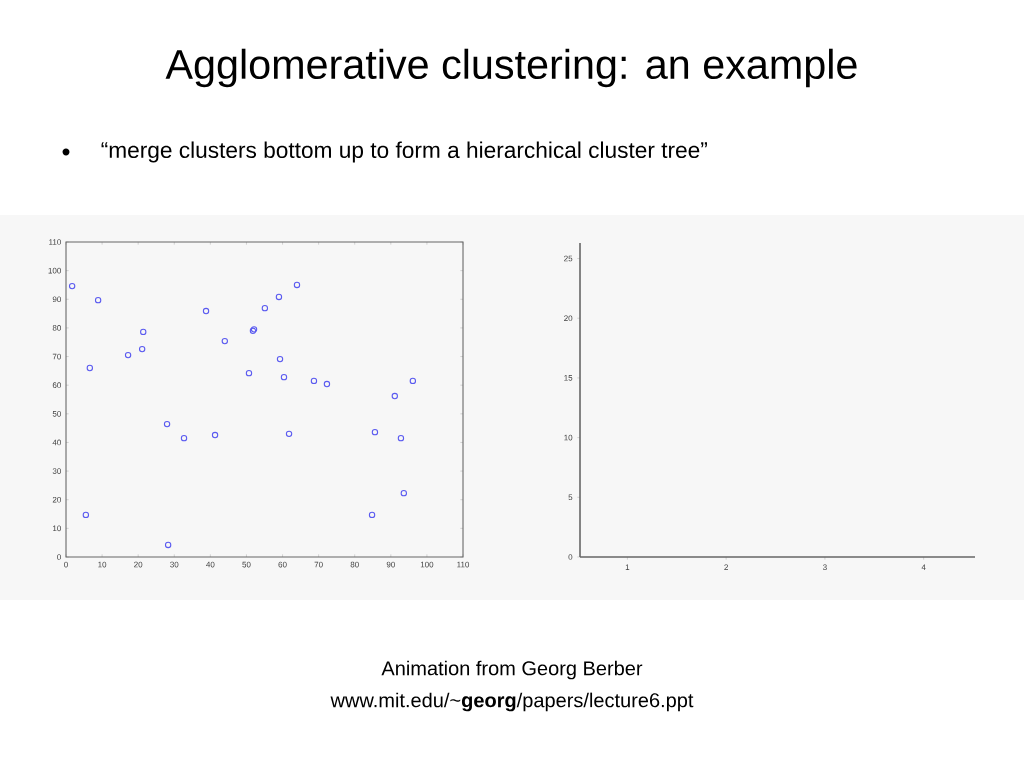  Describe the element at coordinates (66, 564) in the screenshot. I see `x-tick-label: 0` at that location.